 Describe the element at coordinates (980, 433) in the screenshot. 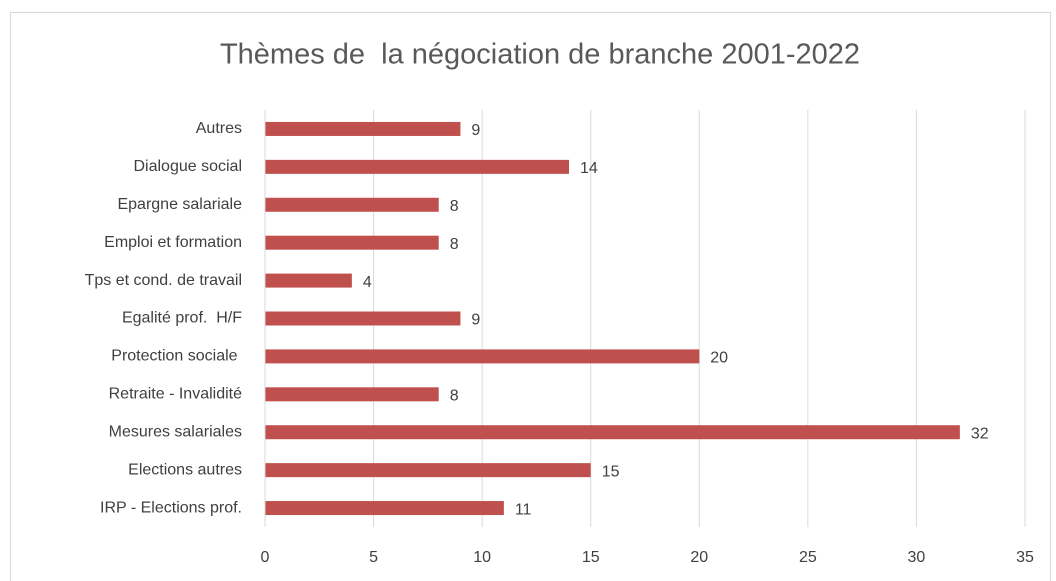

I see `value-label: 32` at that location.